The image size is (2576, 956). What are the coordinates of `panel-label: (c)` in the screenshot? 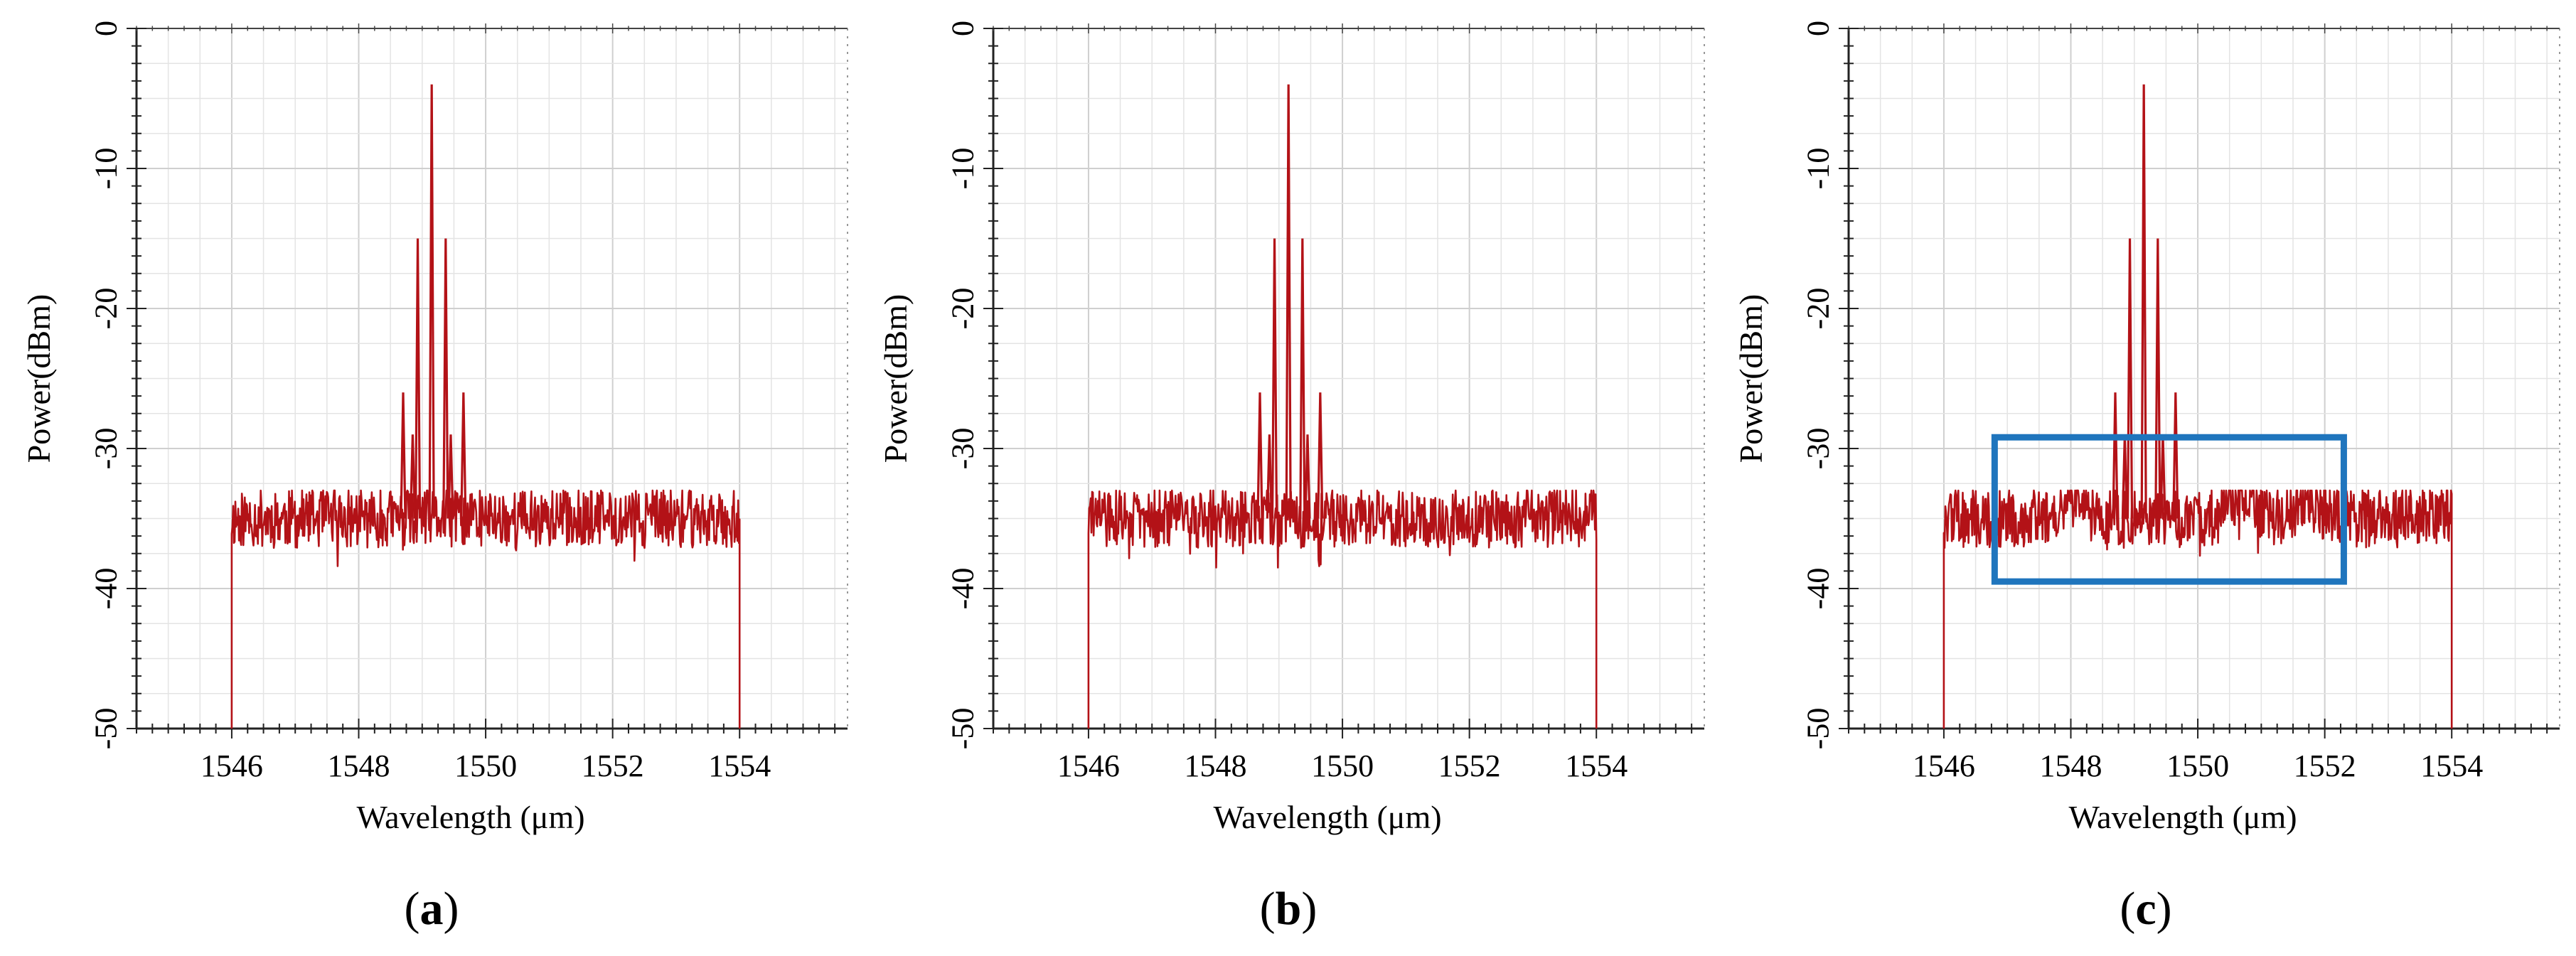 It's located at (2145, 909).